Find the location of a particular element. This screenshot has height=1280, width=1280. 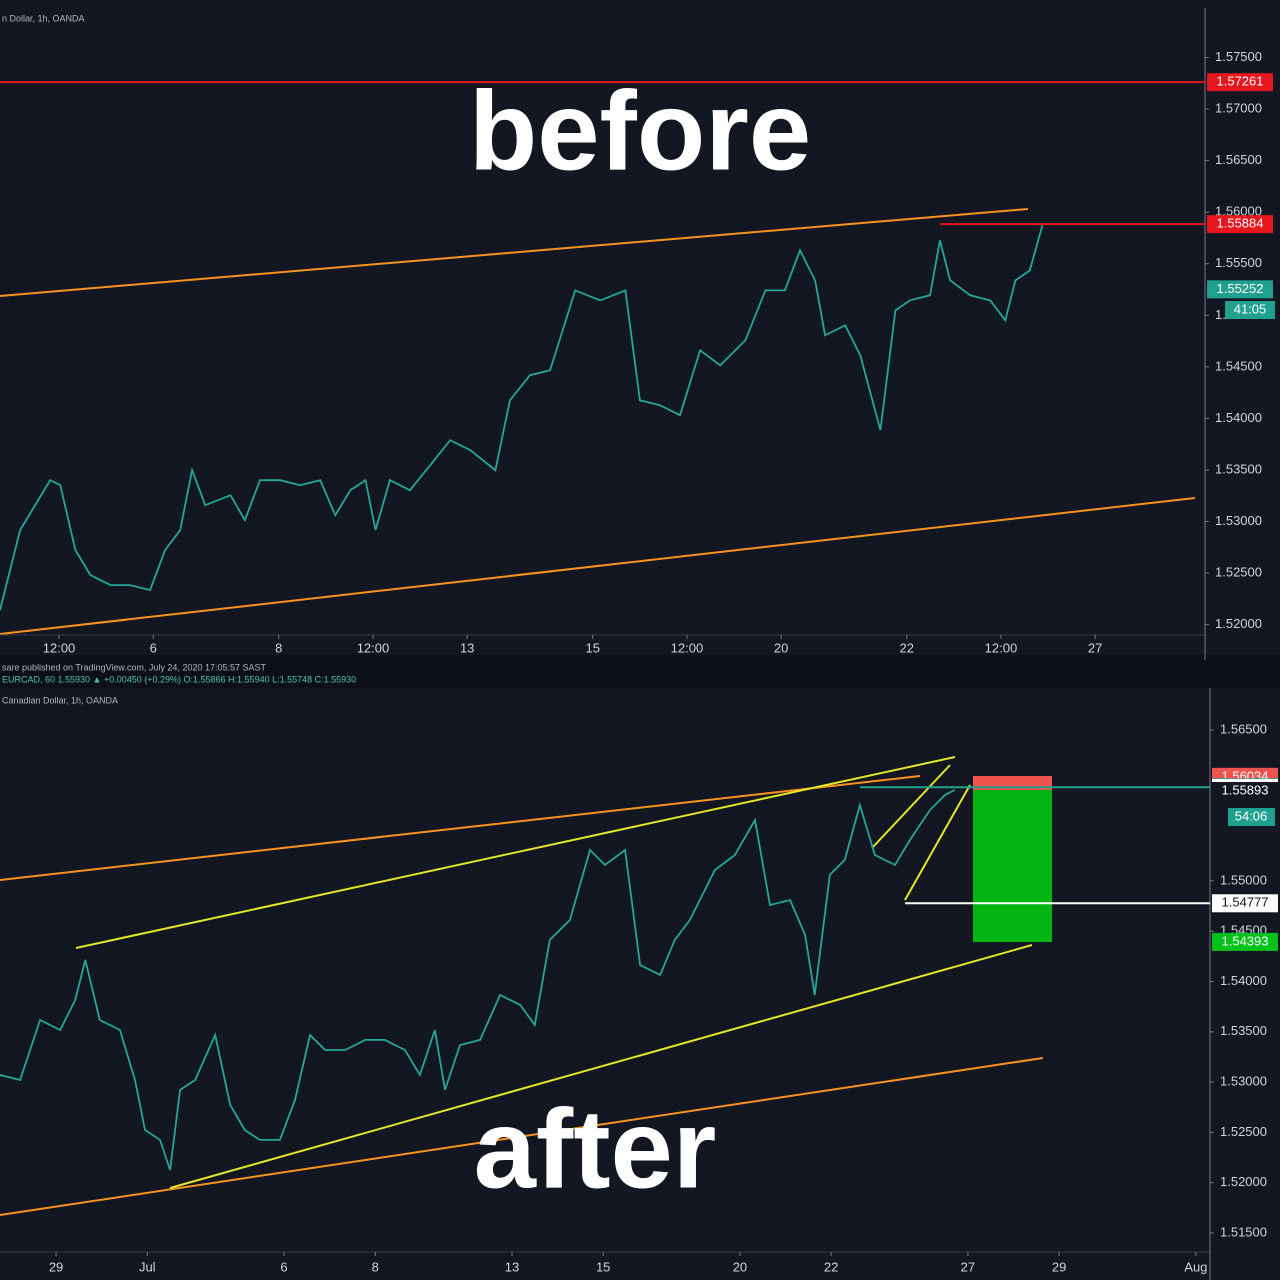

price-tag-label: 1.54393 is located at coordinates (1245, 940).